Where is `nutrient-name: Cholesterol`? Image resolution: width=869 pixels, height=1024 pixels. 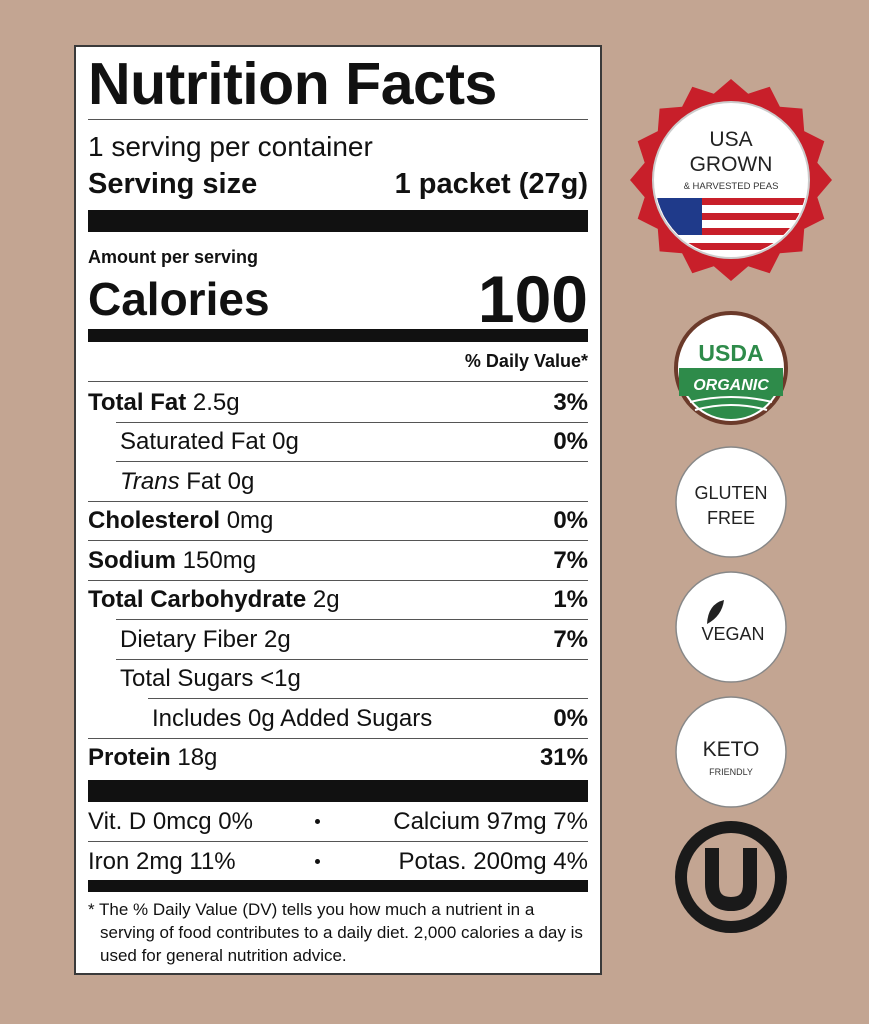 nutrient-name: Cholesterol is located at coordinates (154, 521).